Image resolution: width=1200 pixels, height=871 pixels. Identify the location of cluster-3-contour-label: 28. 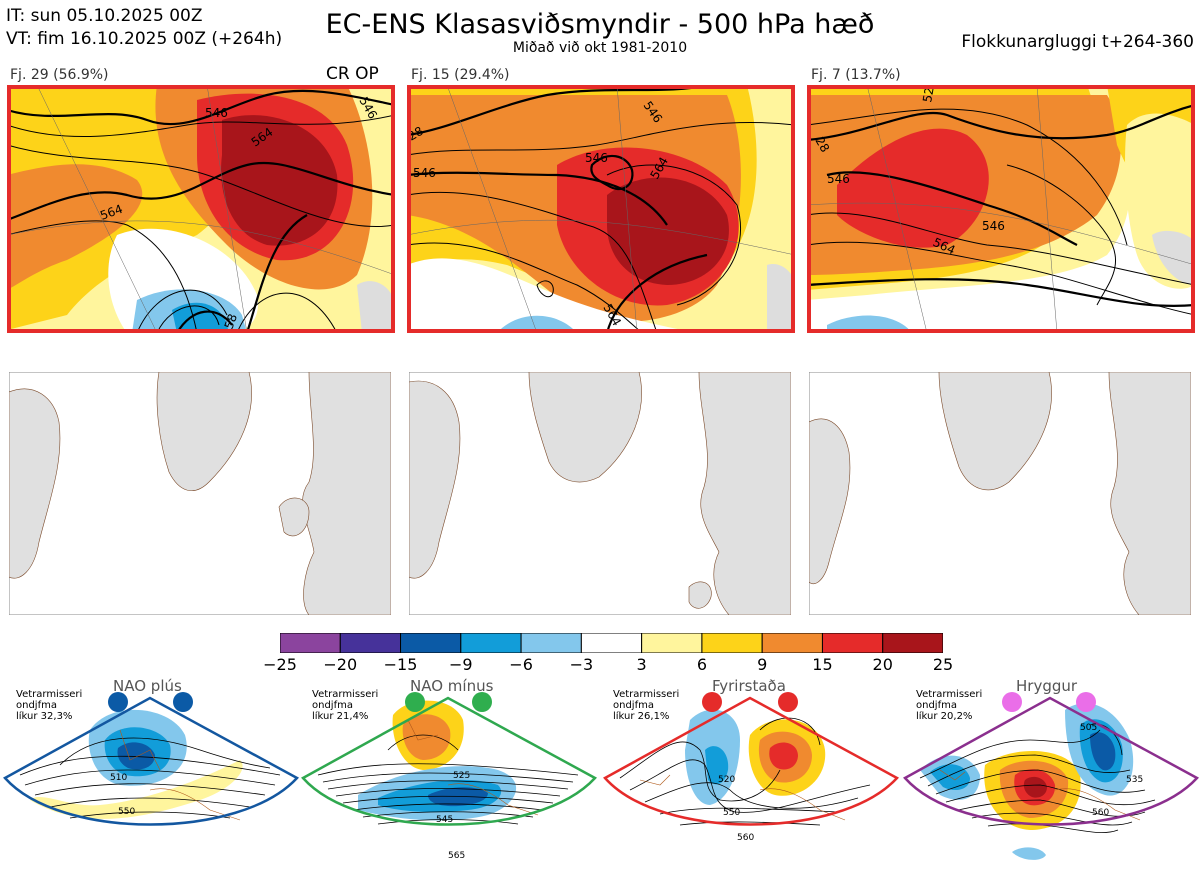
(822, 145).